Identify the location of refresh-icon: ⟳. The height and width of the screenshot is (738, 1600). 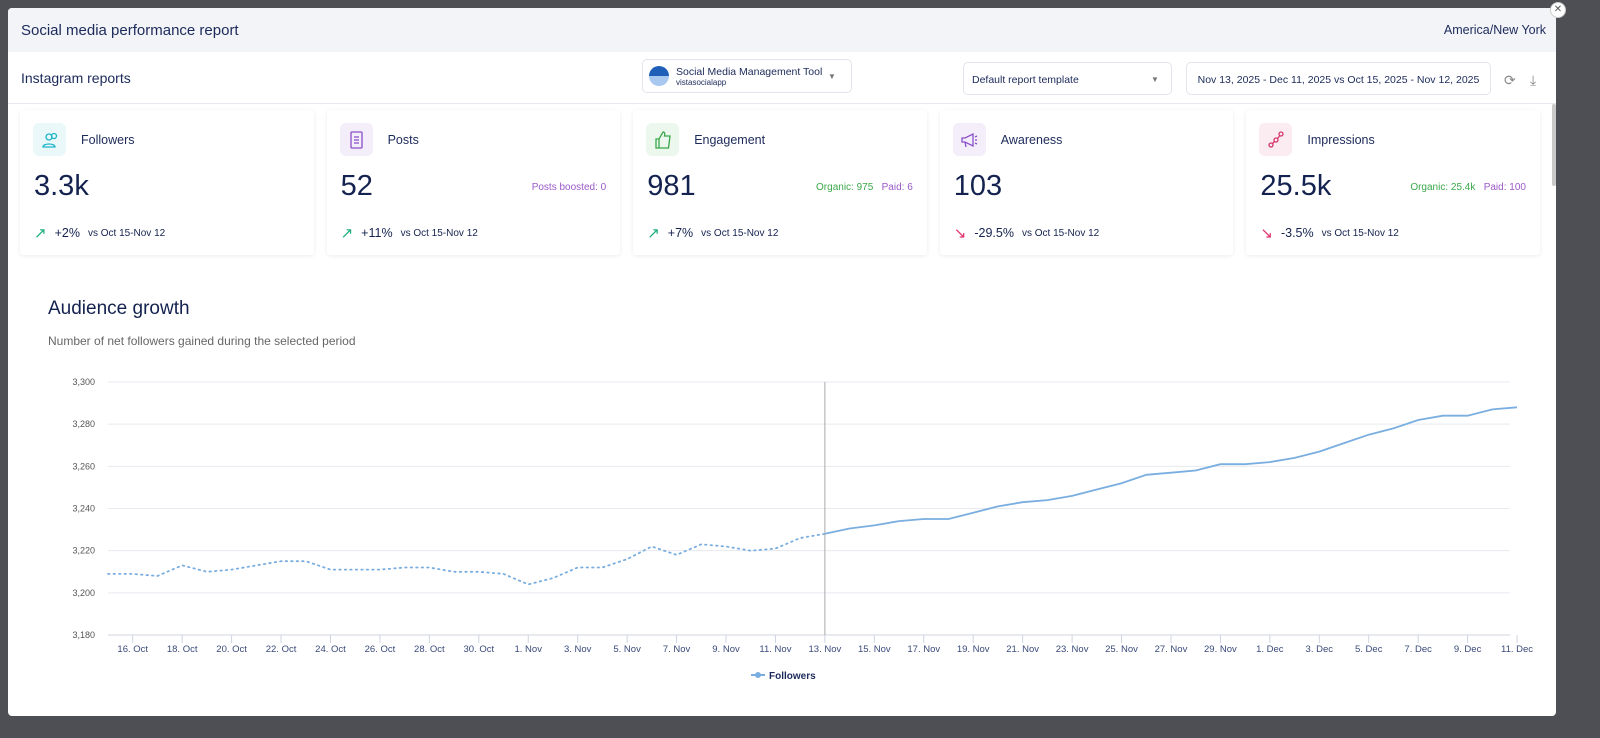
(1510, 80).